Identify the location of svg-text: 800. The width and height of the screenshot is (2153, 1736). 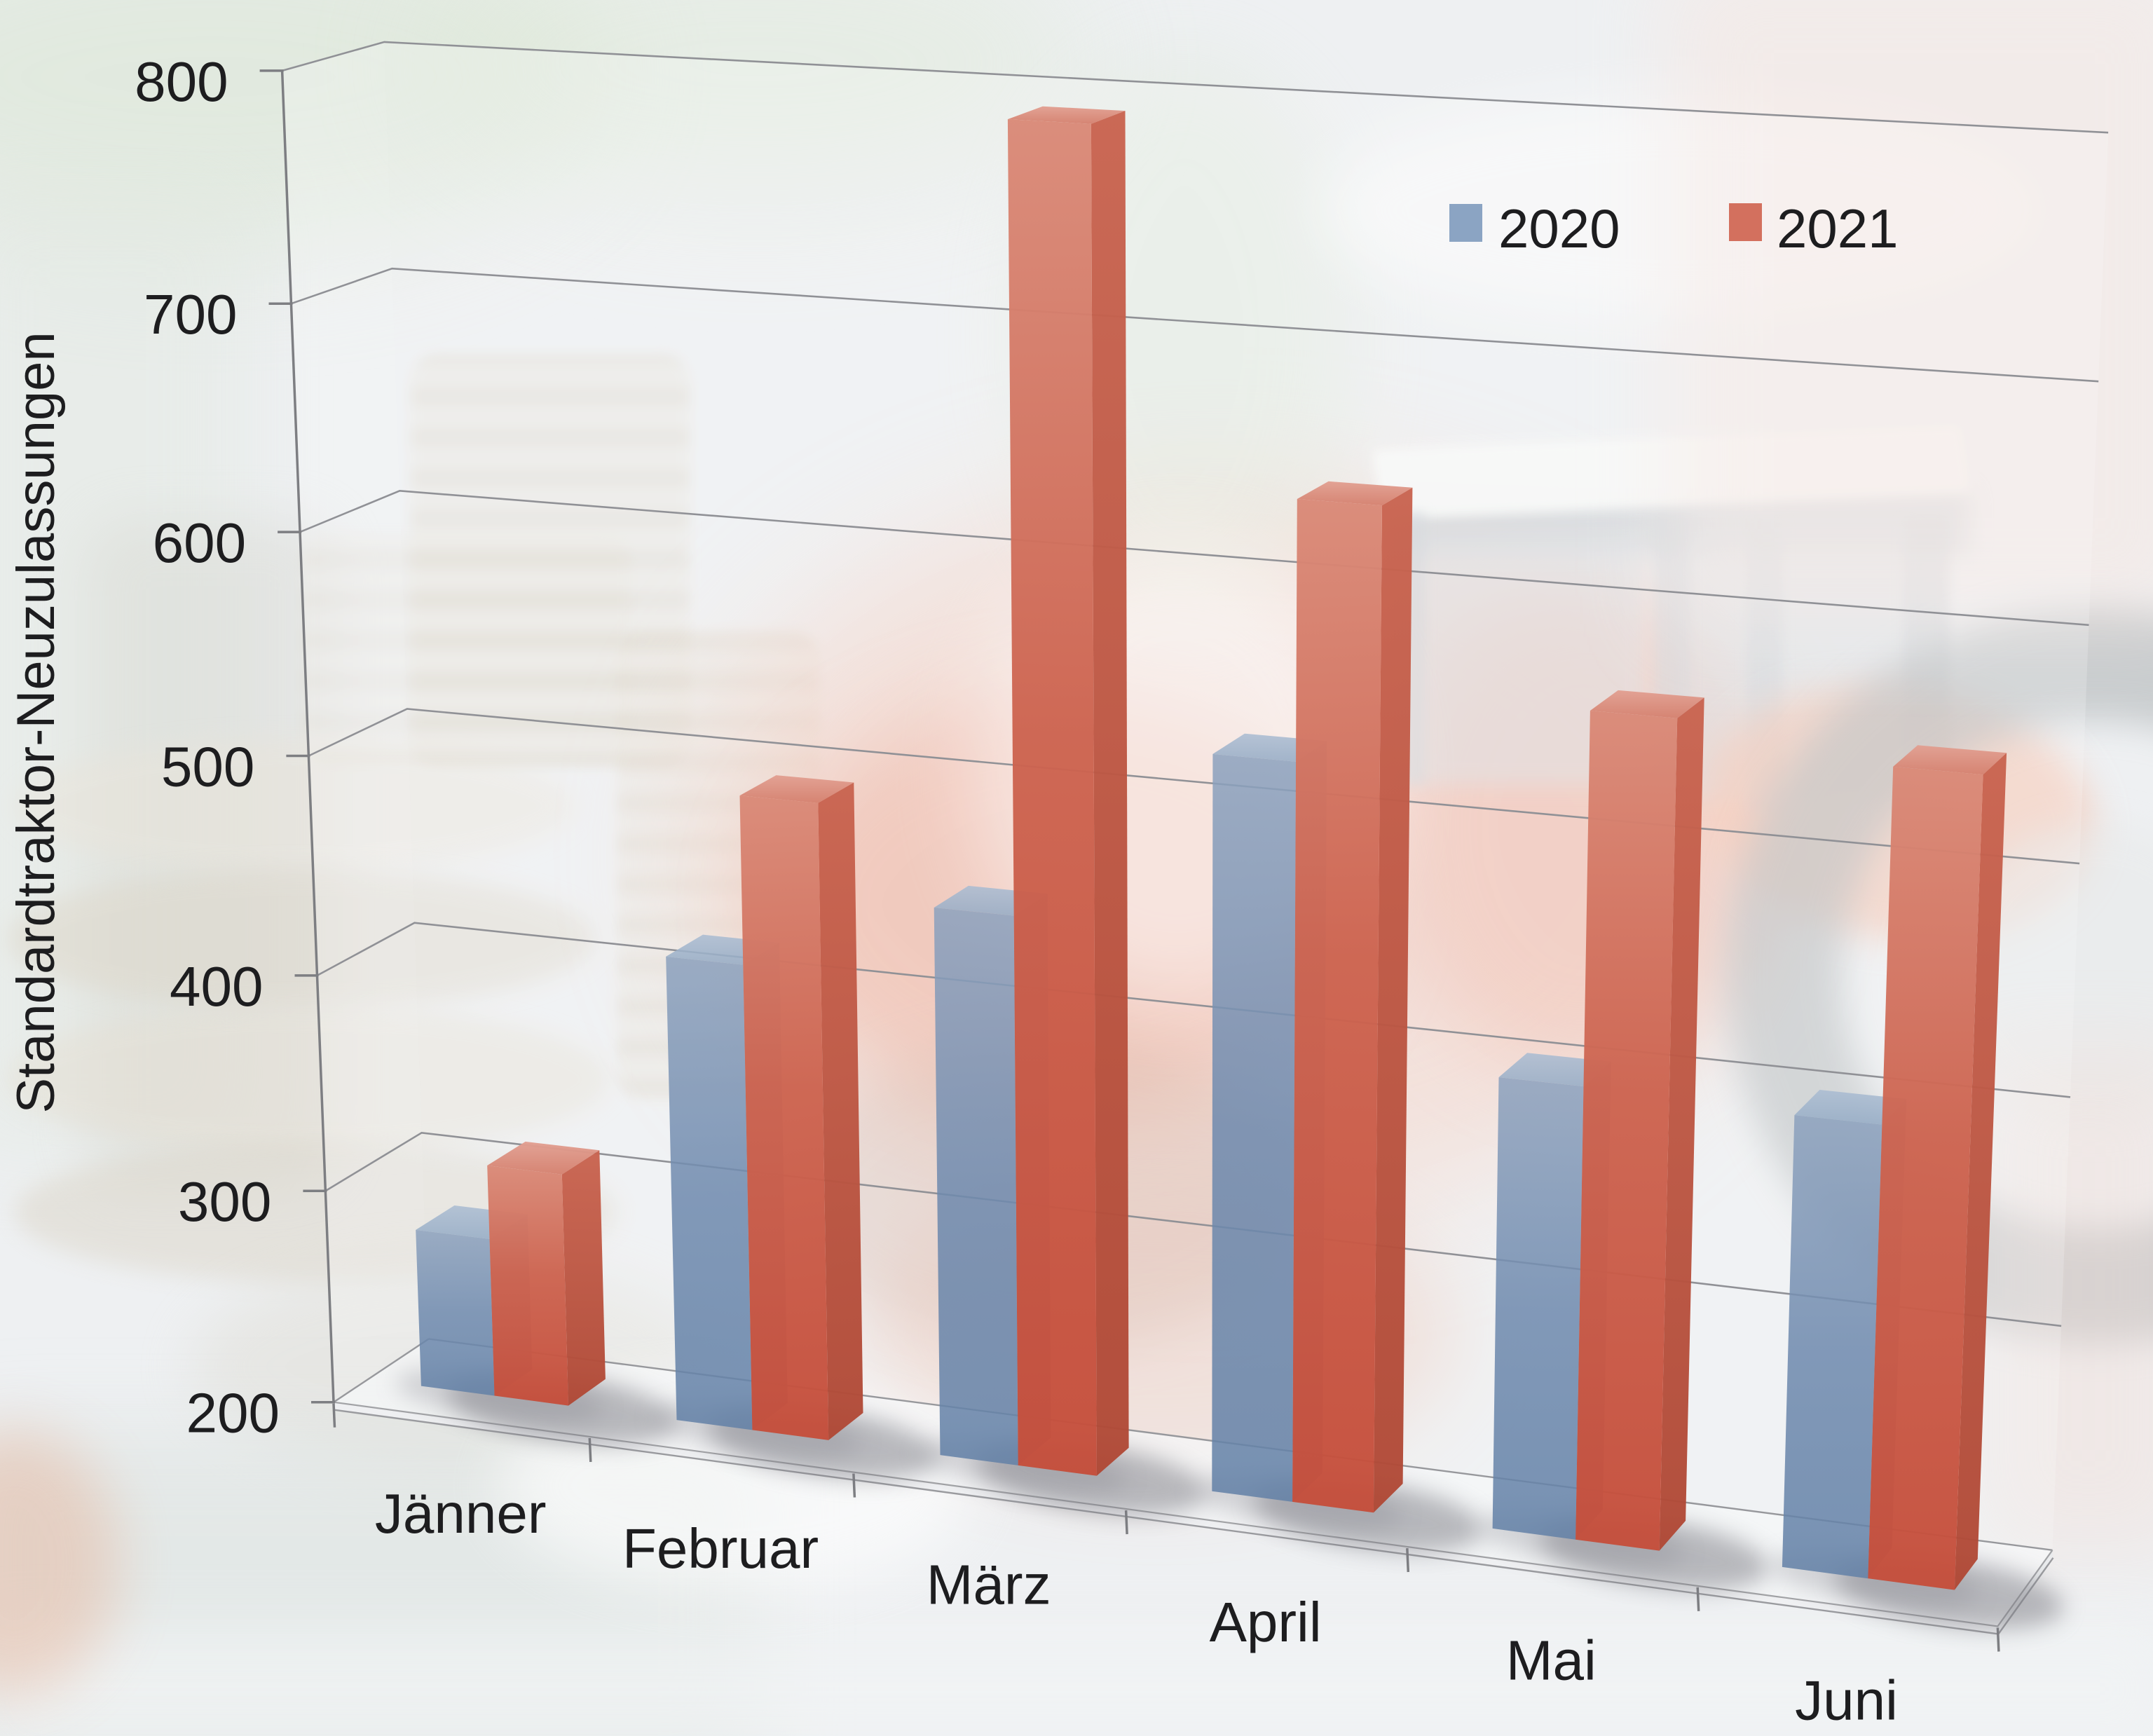
(181, 81).